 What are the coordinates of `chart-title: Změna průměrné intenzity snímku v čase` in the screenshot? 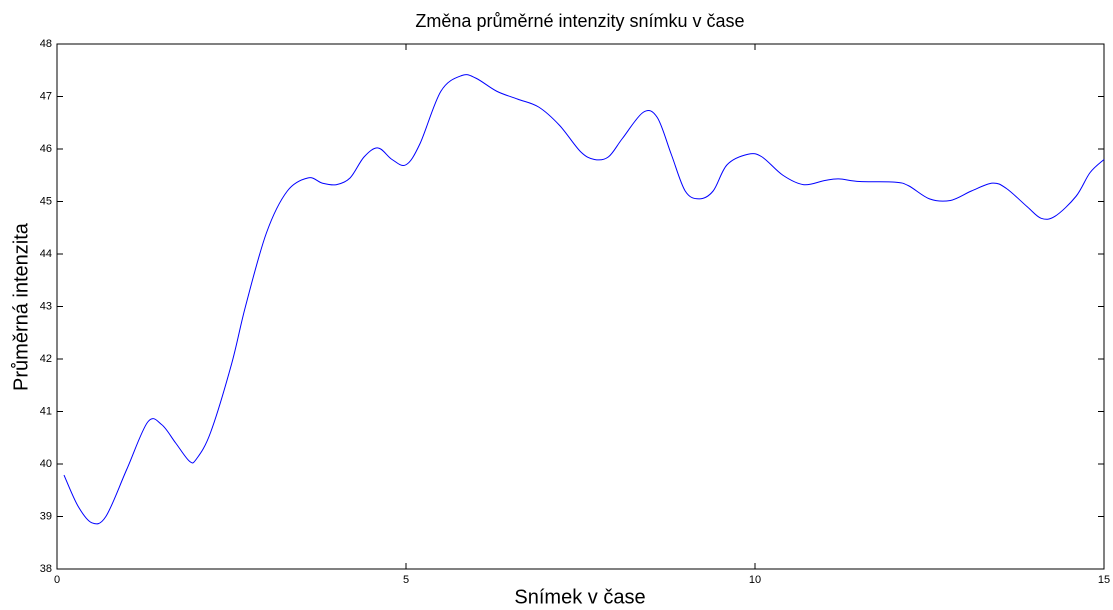 It's located at (579, 21).